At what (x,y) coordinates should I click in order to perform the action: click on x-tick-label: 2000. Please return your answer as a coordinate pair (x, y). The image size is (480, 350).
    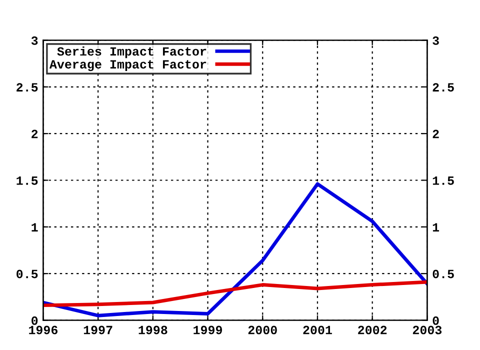
    Looking at the image, I should click on (262, 330).